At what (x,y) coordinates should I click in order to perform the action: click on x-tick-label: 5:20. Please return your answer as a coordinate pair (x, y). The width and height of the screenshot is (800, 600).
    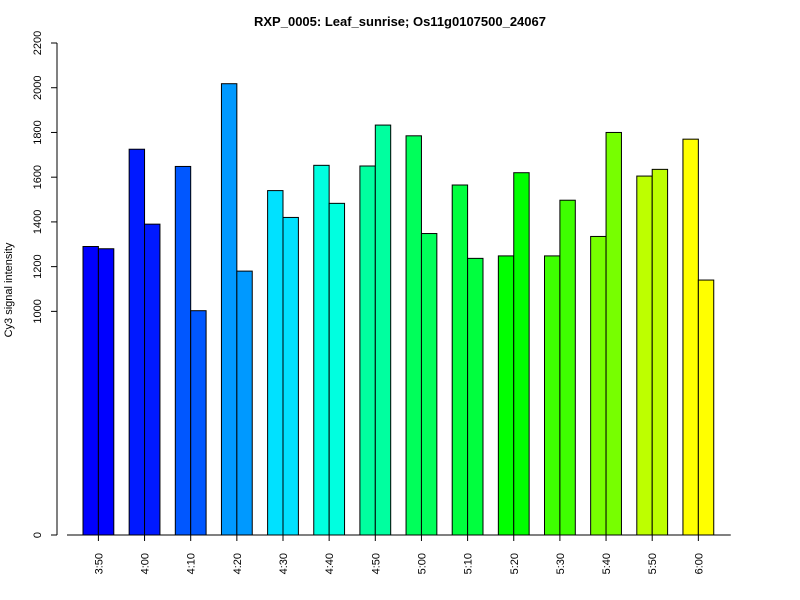
    Looking at the image, I should click on (515, 563).